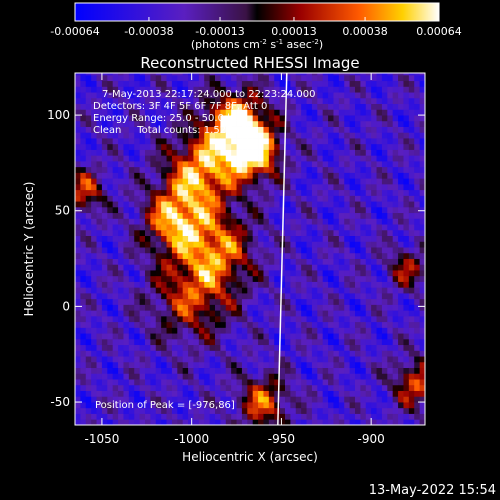 This screenshot has width=500, height=500. I want to click on annotation-peak: Position of Peak = [-976,86], so click(165, 405).